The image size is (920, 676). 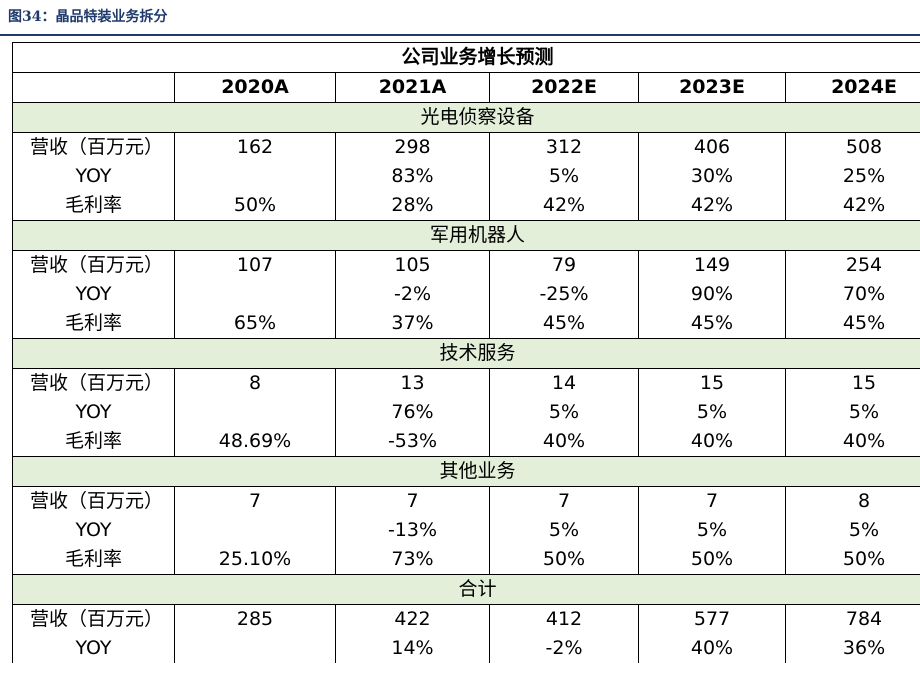 I want to click on section-header-row: 技术服务, so click(x=465, y=353).